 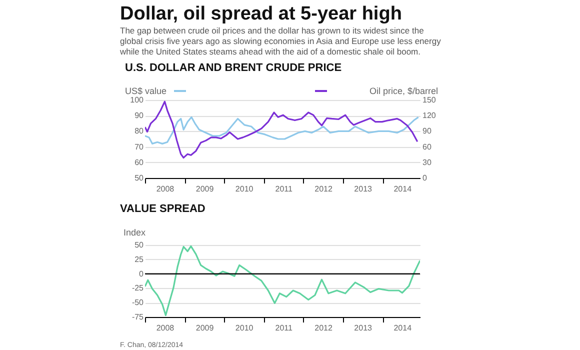 I want to click on text: Oil price, $/barrel, so click(x=403, y=91).